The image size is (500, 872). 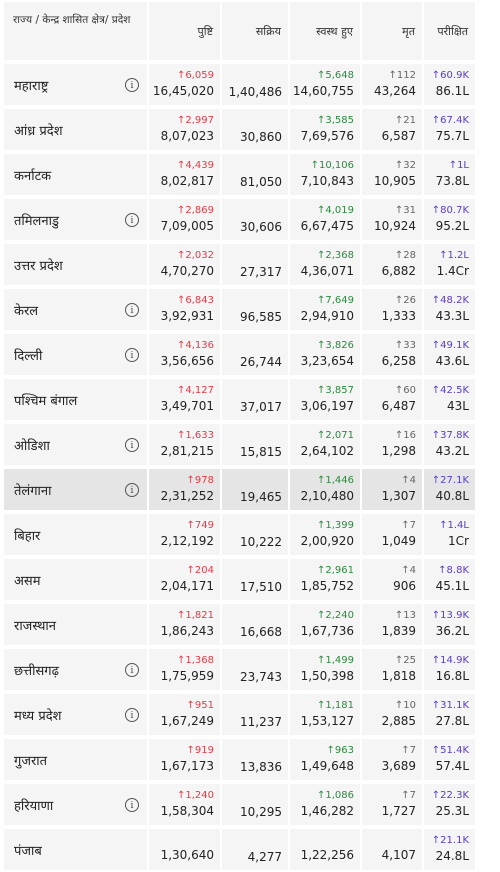 I want to click on cell-deaths: ↑16 1,298, so click(x=392, y=444).